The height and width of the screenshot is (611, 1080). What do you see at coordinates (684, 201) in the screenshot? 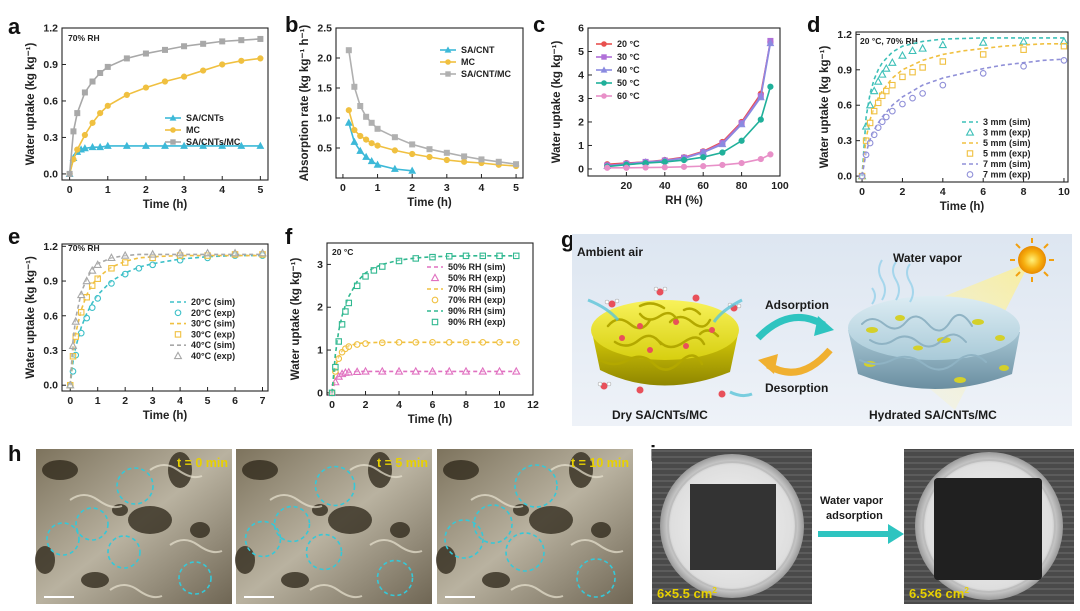
I see `x-axis-label: RH (%)` at bounding box center [684, 201].